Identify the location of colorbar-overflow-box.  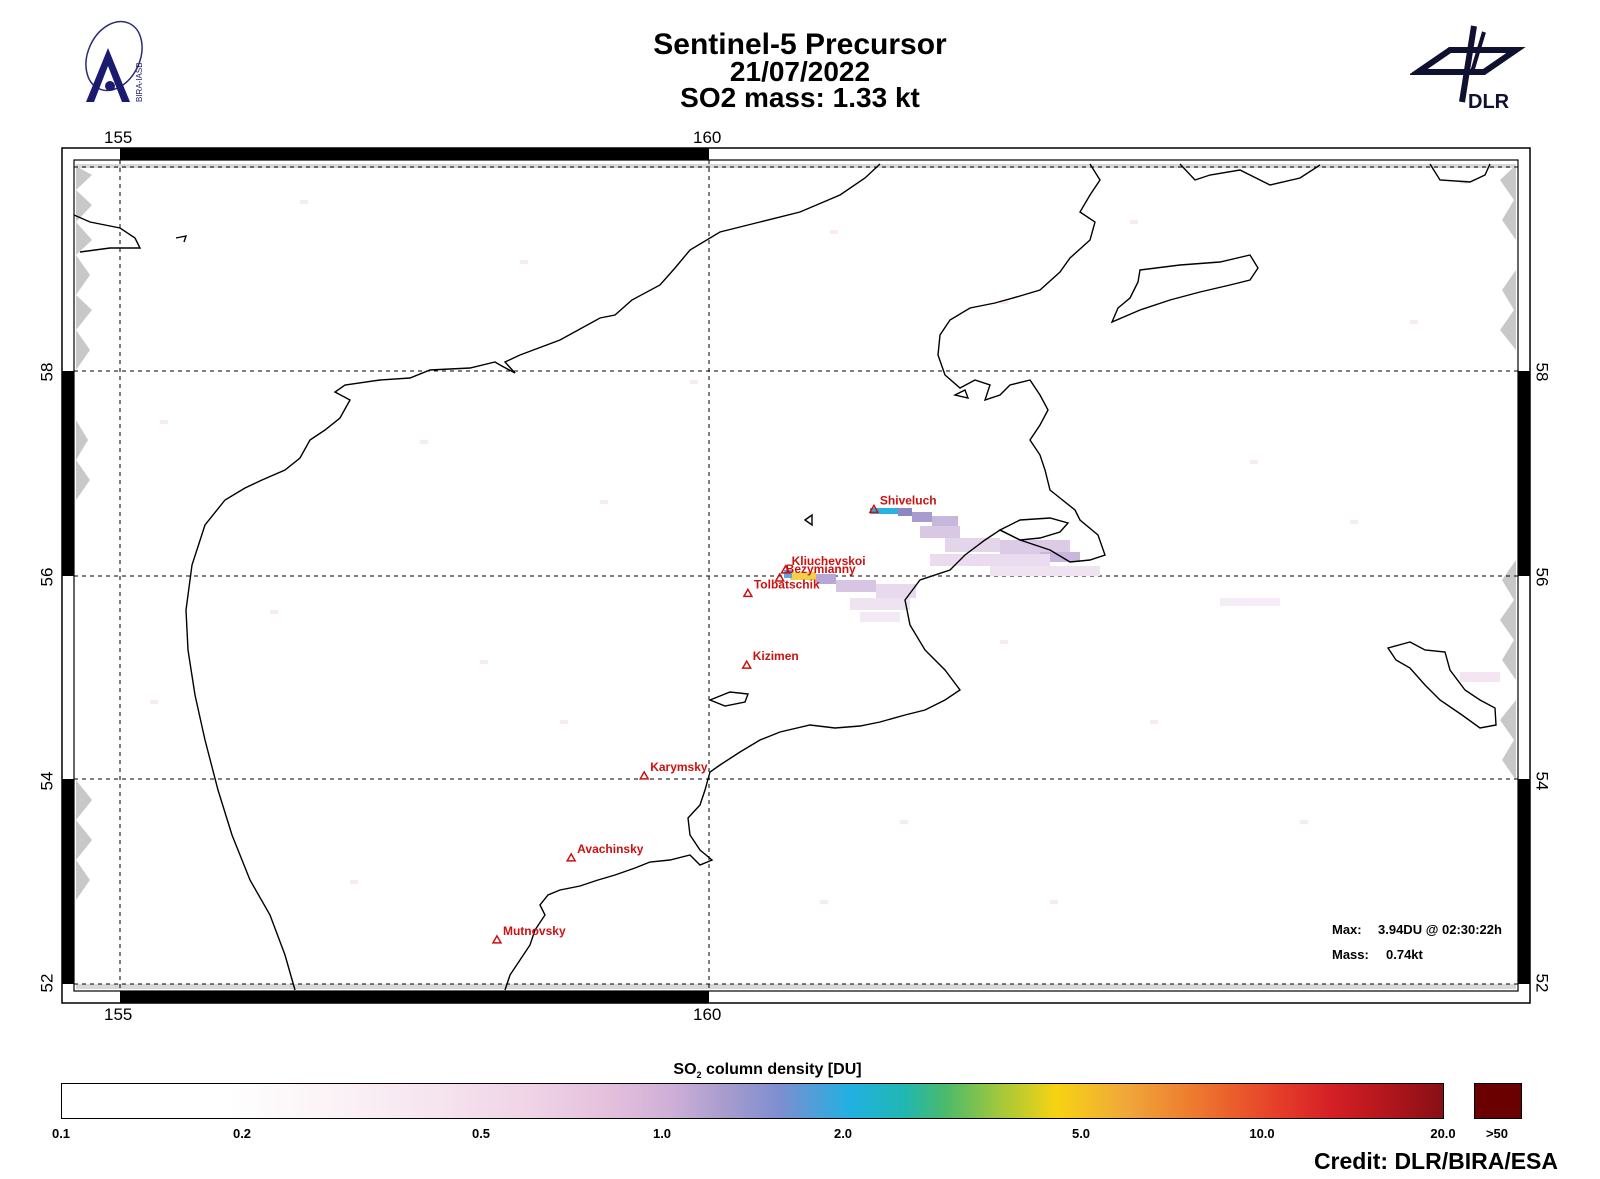
(1498, 1101).